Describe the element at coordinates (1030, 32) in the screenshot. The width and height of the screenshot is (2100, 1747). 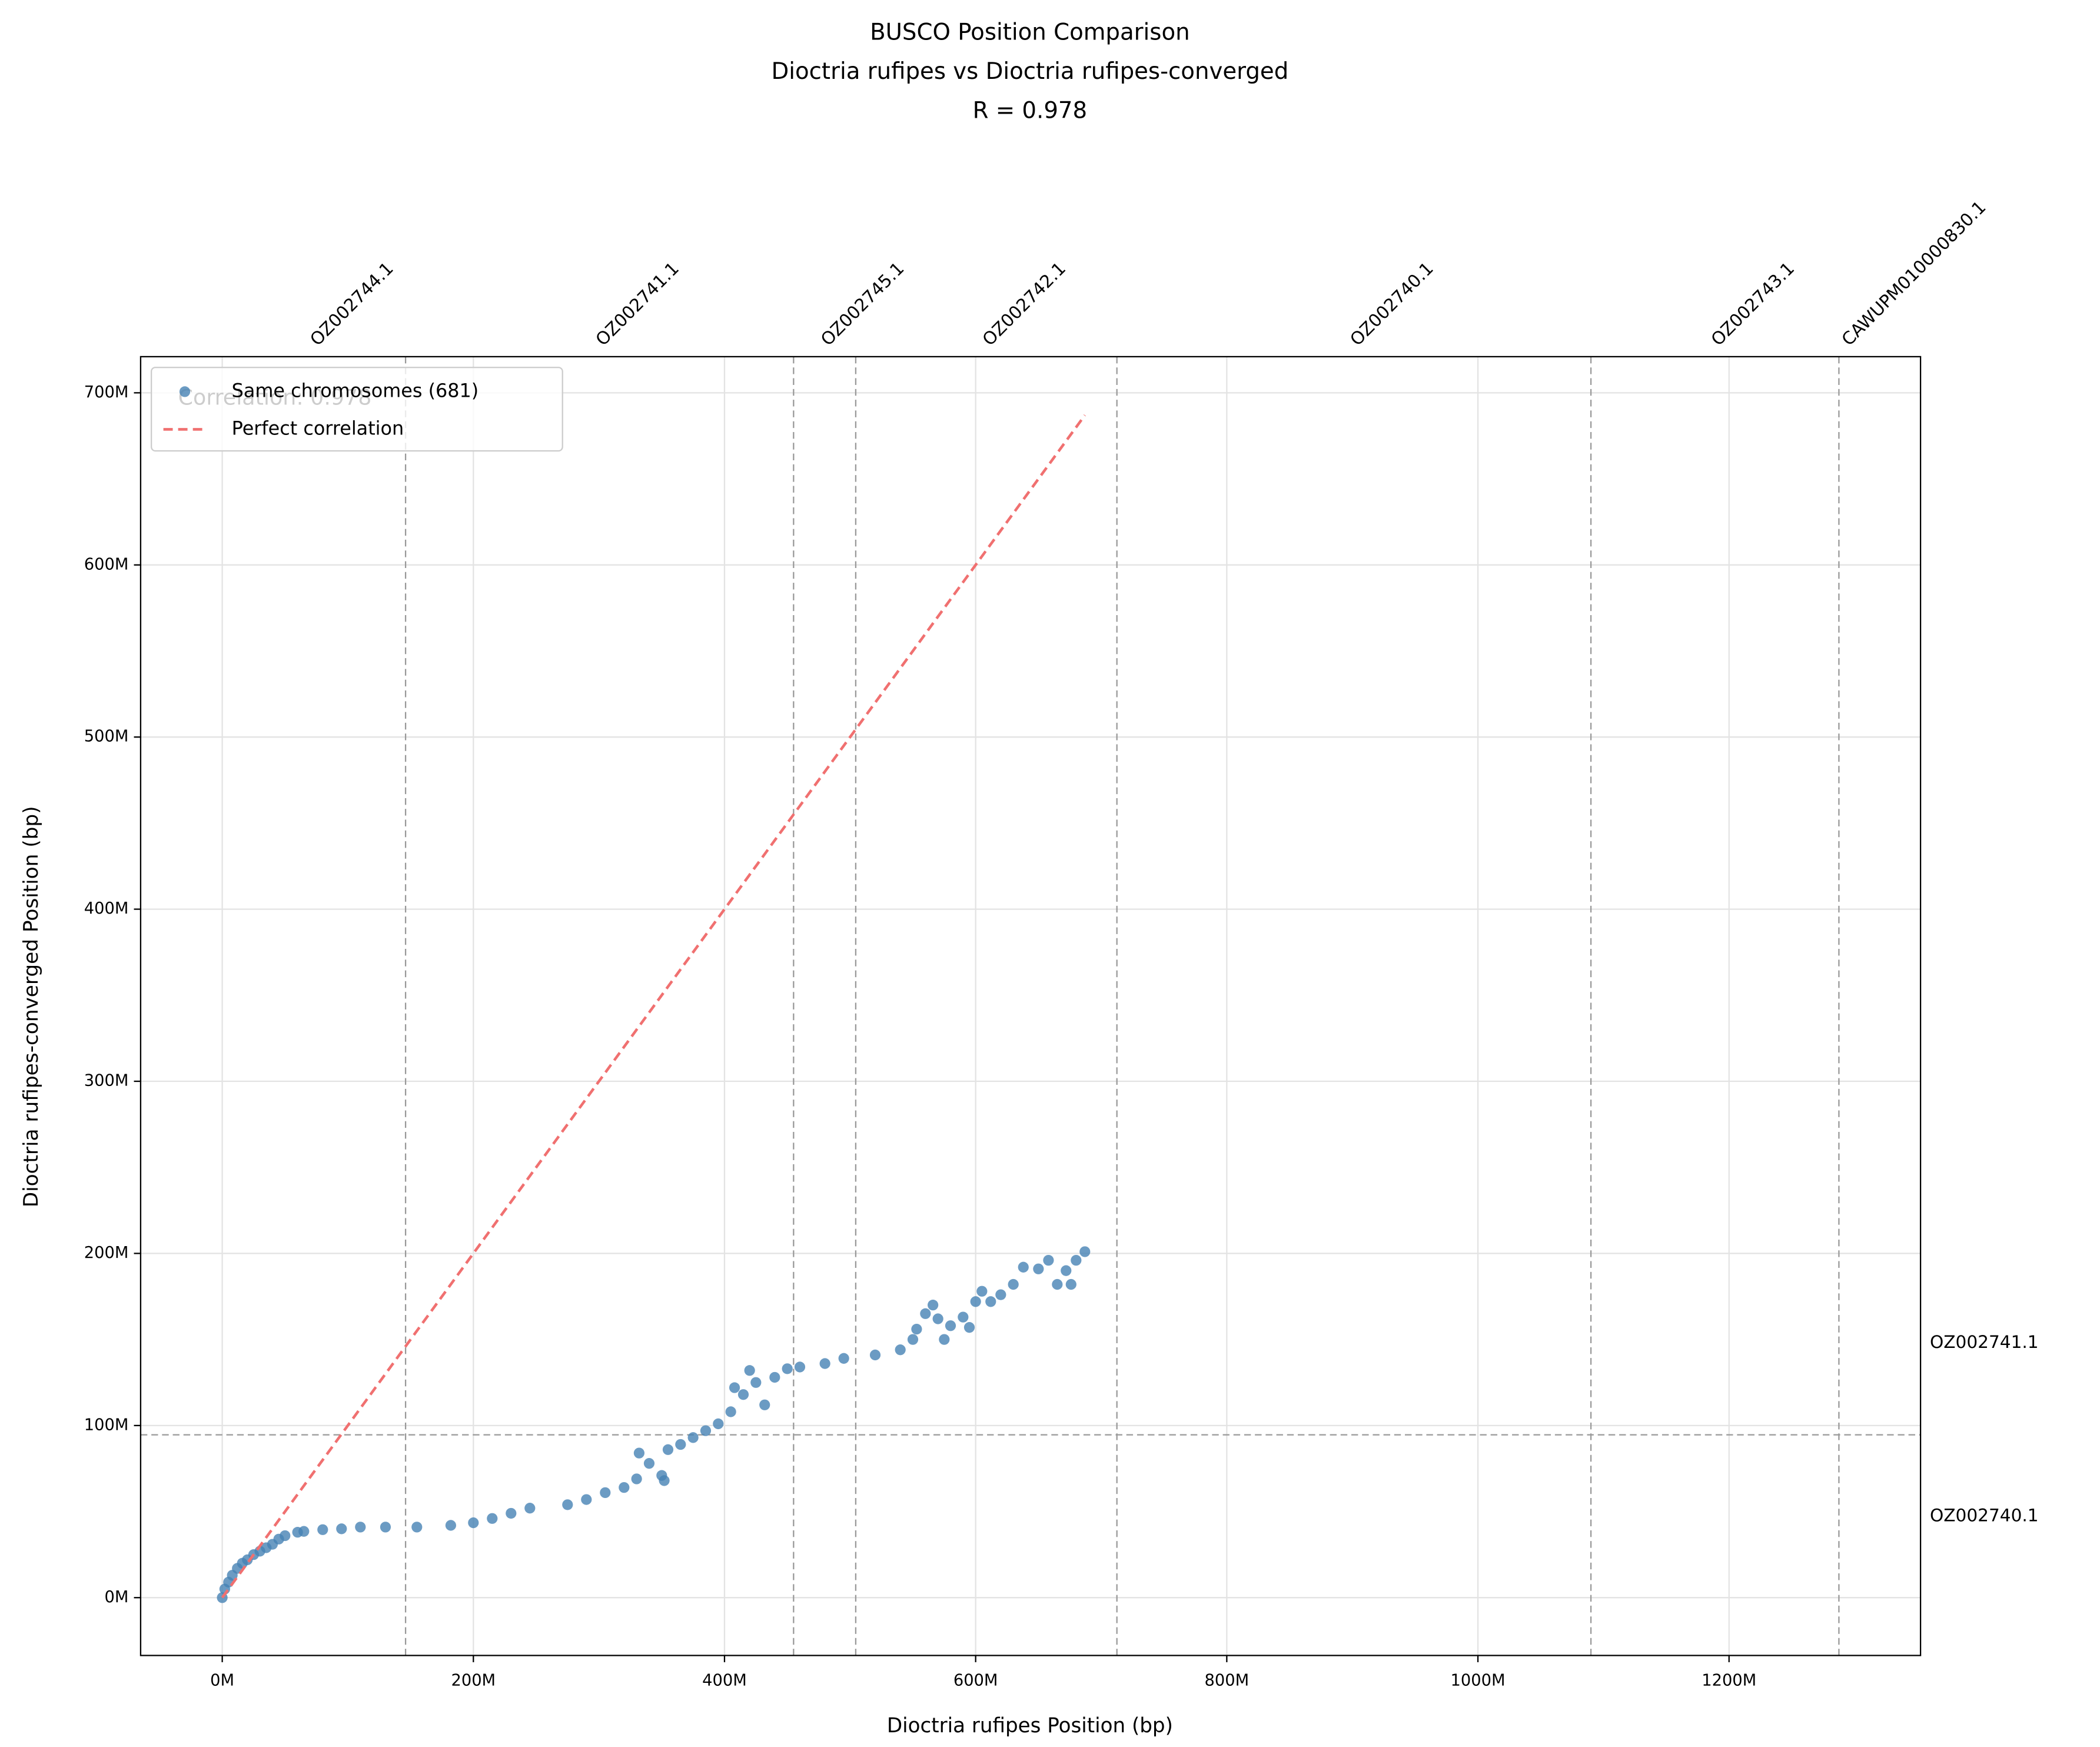
I see `chart-title: BUSCO Position Comparison` at that location.